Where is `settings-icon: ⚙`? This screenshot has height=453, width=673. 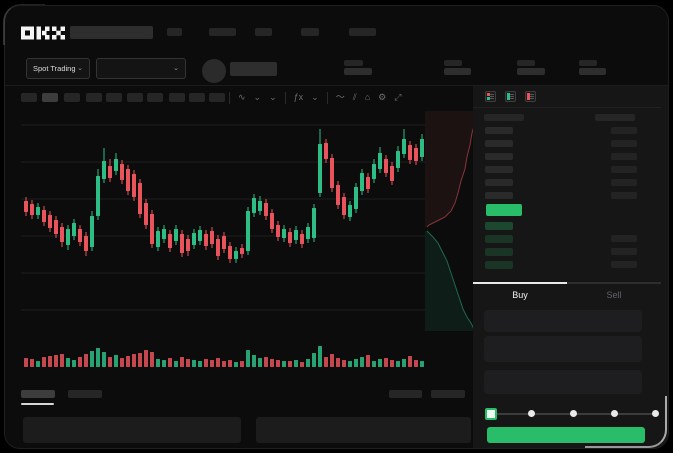
settings-icon: ⚙ is located at coordinates (382, 97).